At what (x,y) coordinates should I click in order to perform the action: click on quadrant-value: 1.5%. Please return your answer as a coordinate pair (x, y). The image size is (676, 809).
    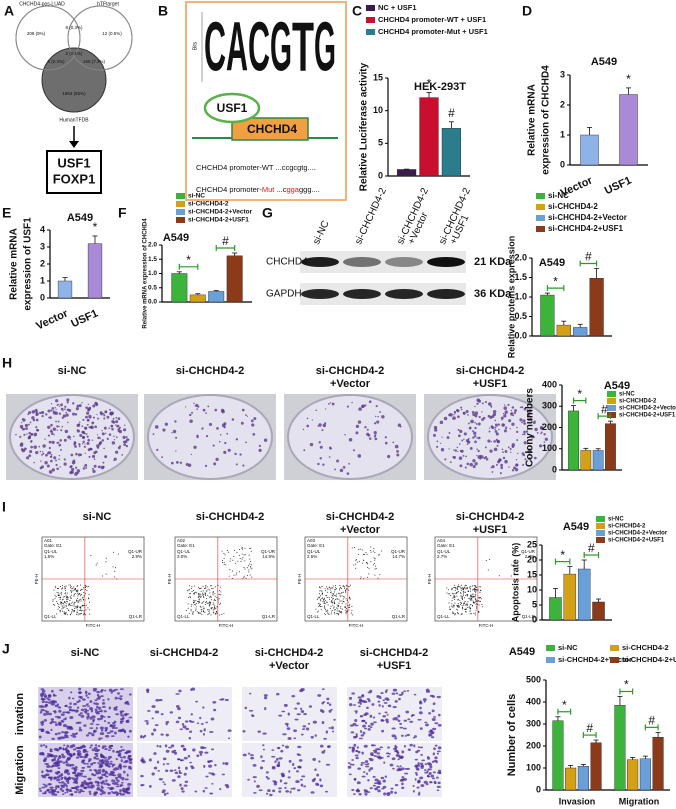
    Looking at the image, I should click on (49, 556).